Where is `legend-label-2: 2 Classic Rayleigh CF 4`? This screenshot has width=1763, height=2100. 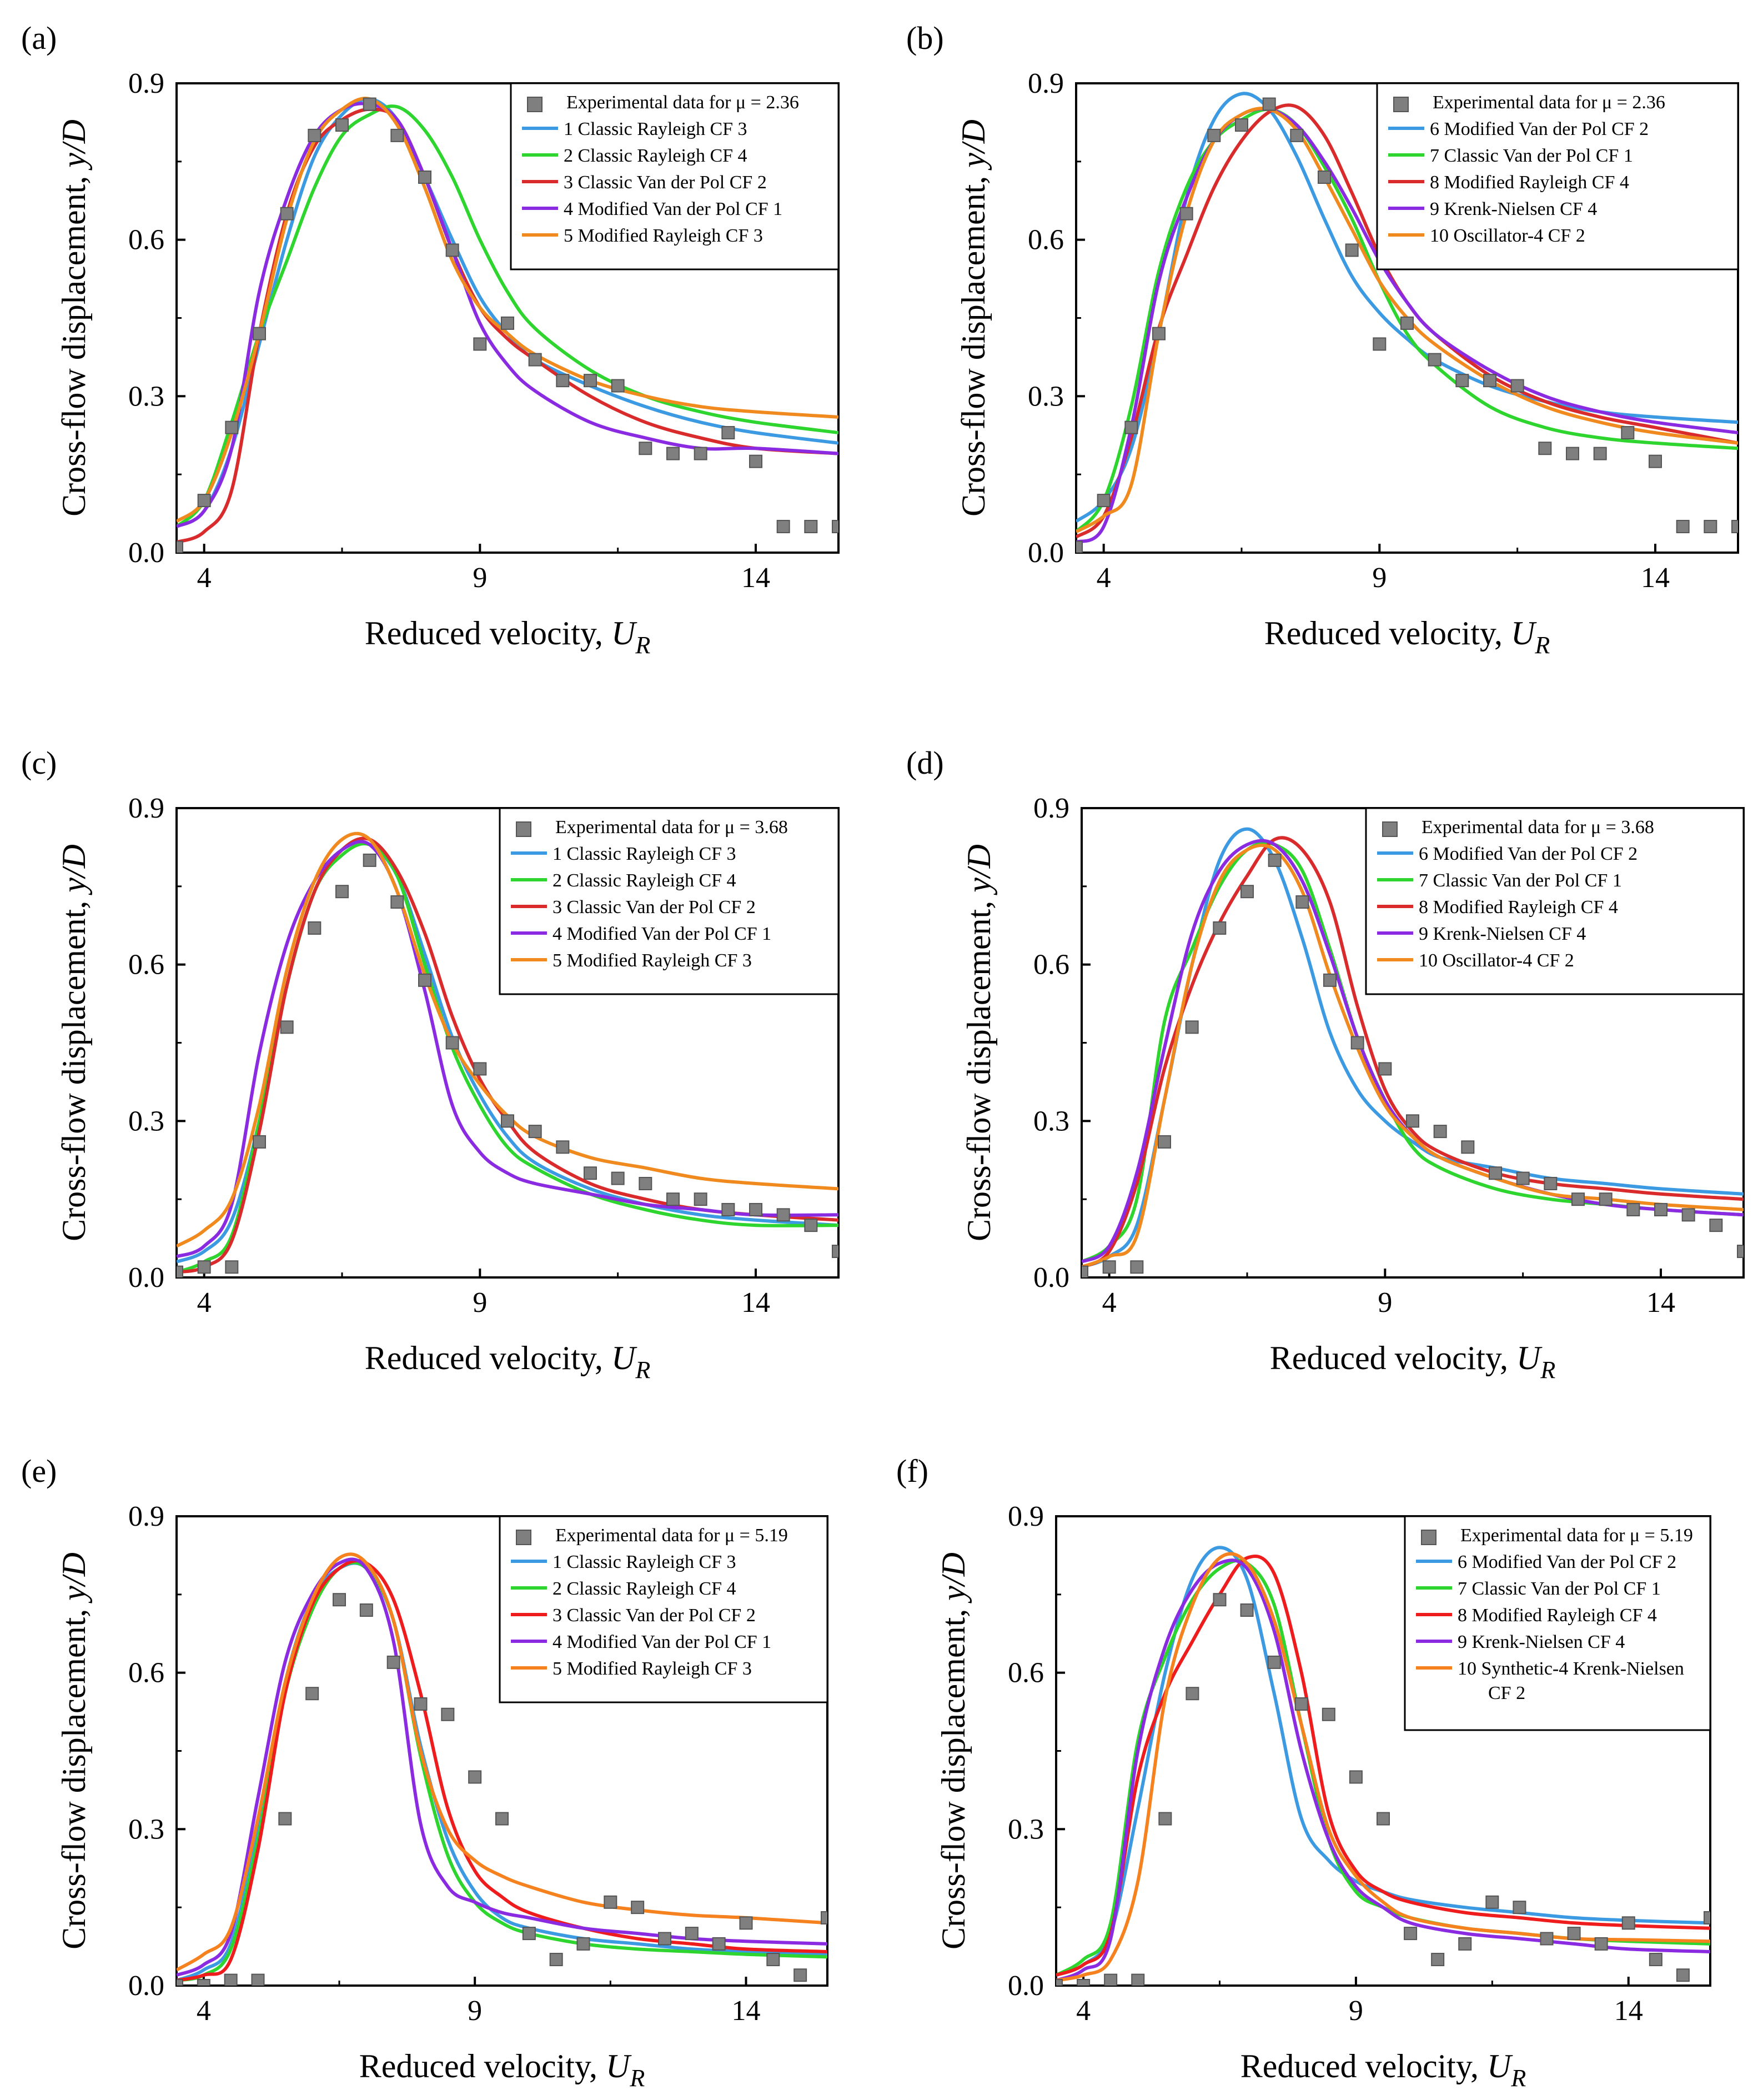 legend-label-2: 2 Classic Rayleigh CF 4 is located at coordinates (644, 1588).